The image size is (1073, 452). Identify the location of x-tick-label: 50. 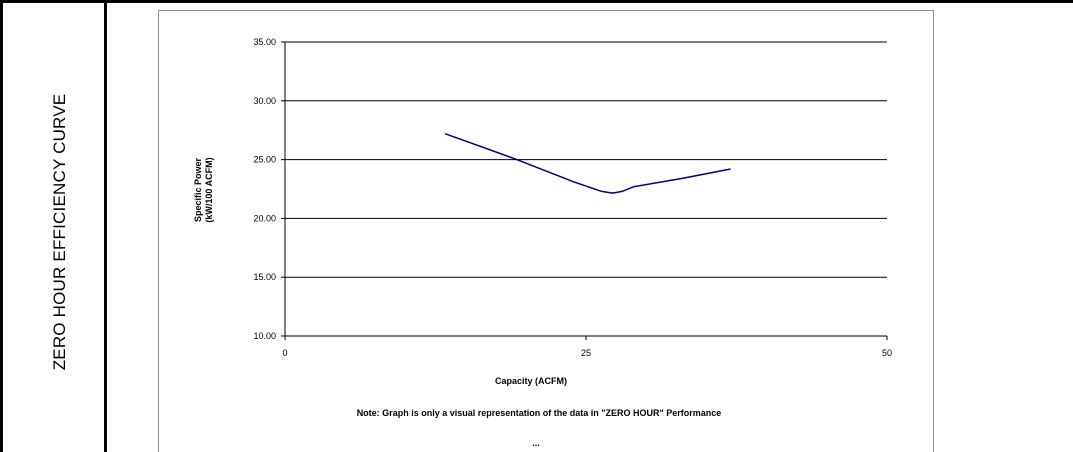
(887, 353).